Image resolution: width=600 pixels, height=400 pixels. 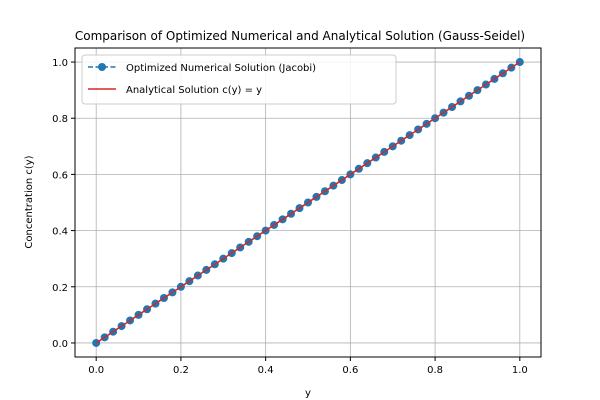 I want to click on y-tick-label: 0.0, so click(x=60, y=344).